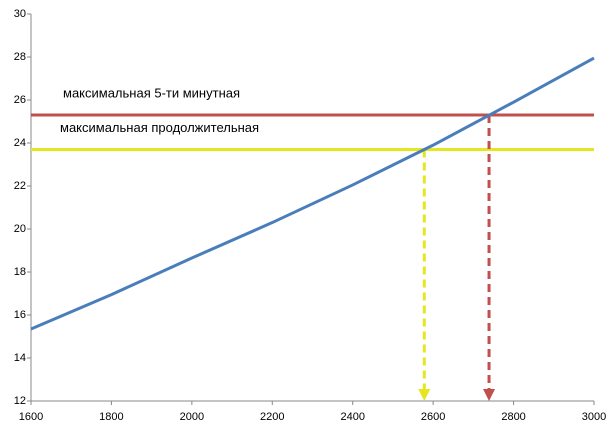  What do you see at coordinates (433, 417) in the screenshot?
I see `x-tick-label: 2600` at bounding box center [433, 417].